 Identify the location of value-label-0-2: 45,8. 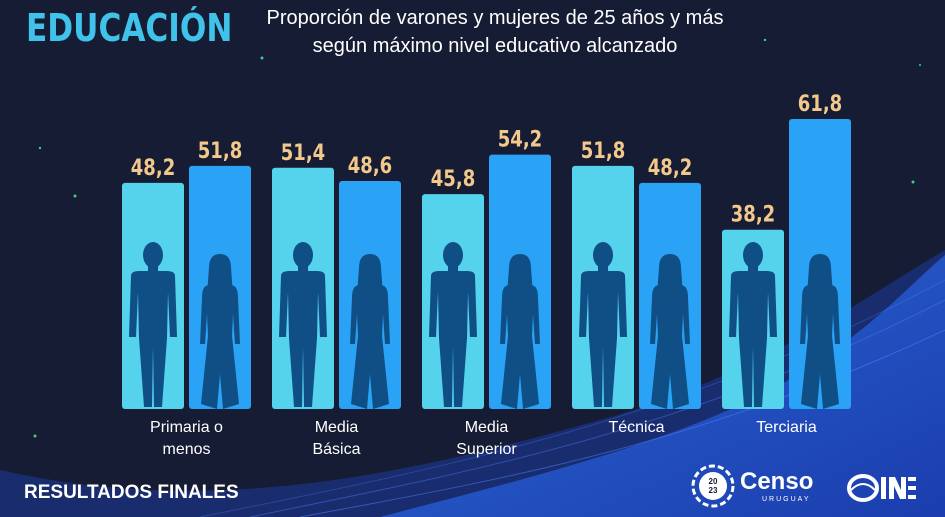
(453, 178).